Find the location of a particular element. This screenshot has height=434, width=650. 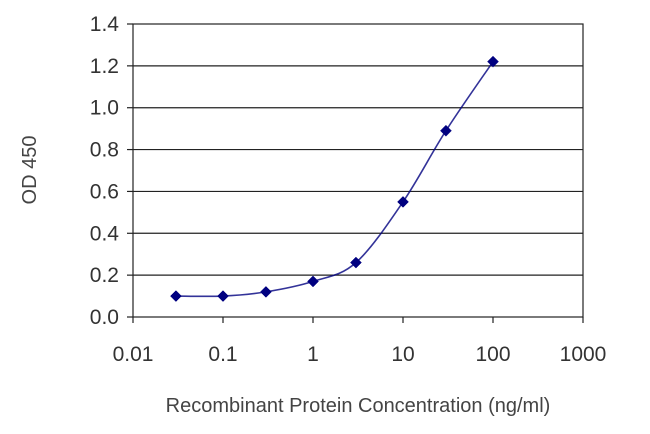

x-axis-ticks: 0.01 0.1 1 10 100 1000 is located at coordinates (360, 341).